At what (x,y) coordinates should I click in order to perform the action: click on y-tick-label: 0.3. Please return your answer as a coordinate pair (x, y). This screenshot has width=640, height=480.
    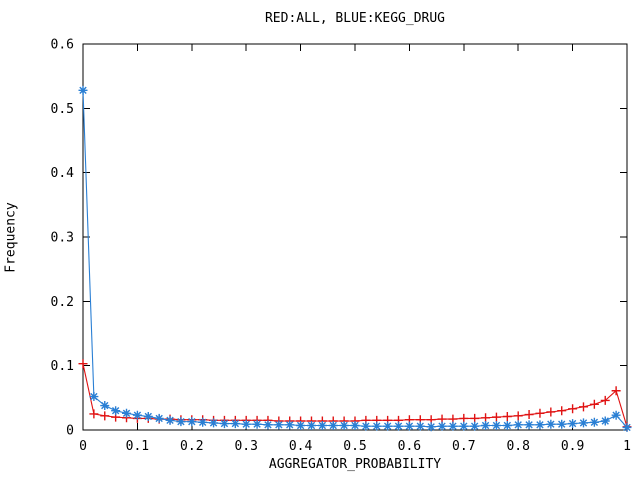
    Looking at the image, I should click on (62, 238).